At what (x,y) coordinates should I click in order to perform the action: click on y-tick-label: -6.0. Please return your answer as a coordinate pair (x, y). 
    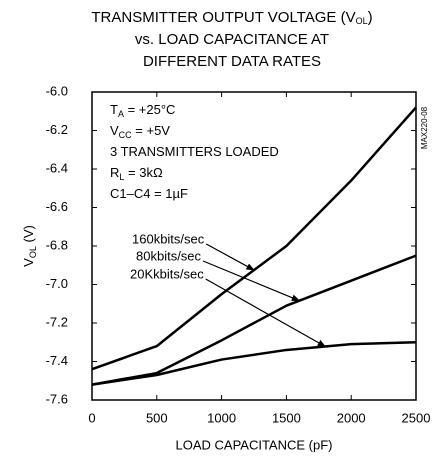
    Looking at the image, I should click on (57, 90).